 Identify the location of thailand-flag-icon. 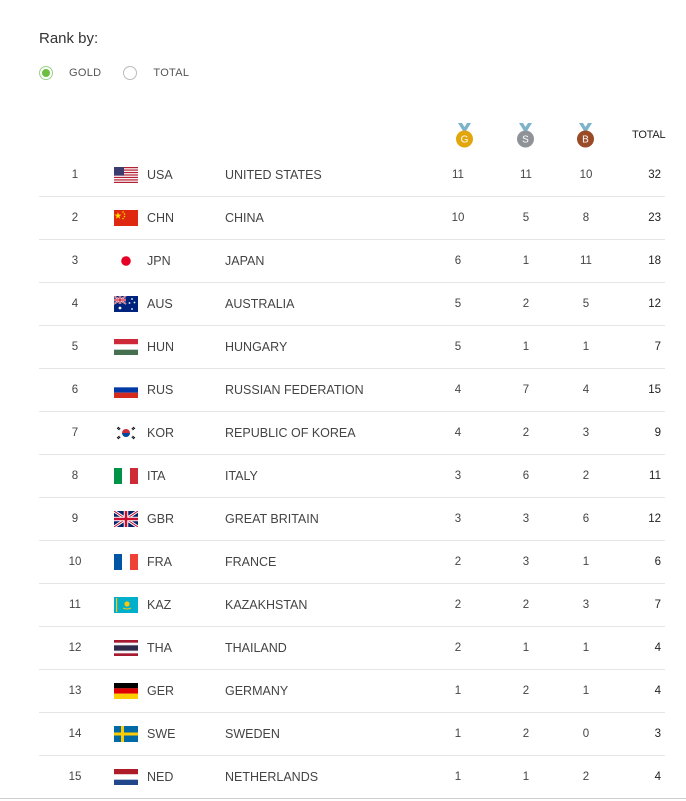
(126, 647).